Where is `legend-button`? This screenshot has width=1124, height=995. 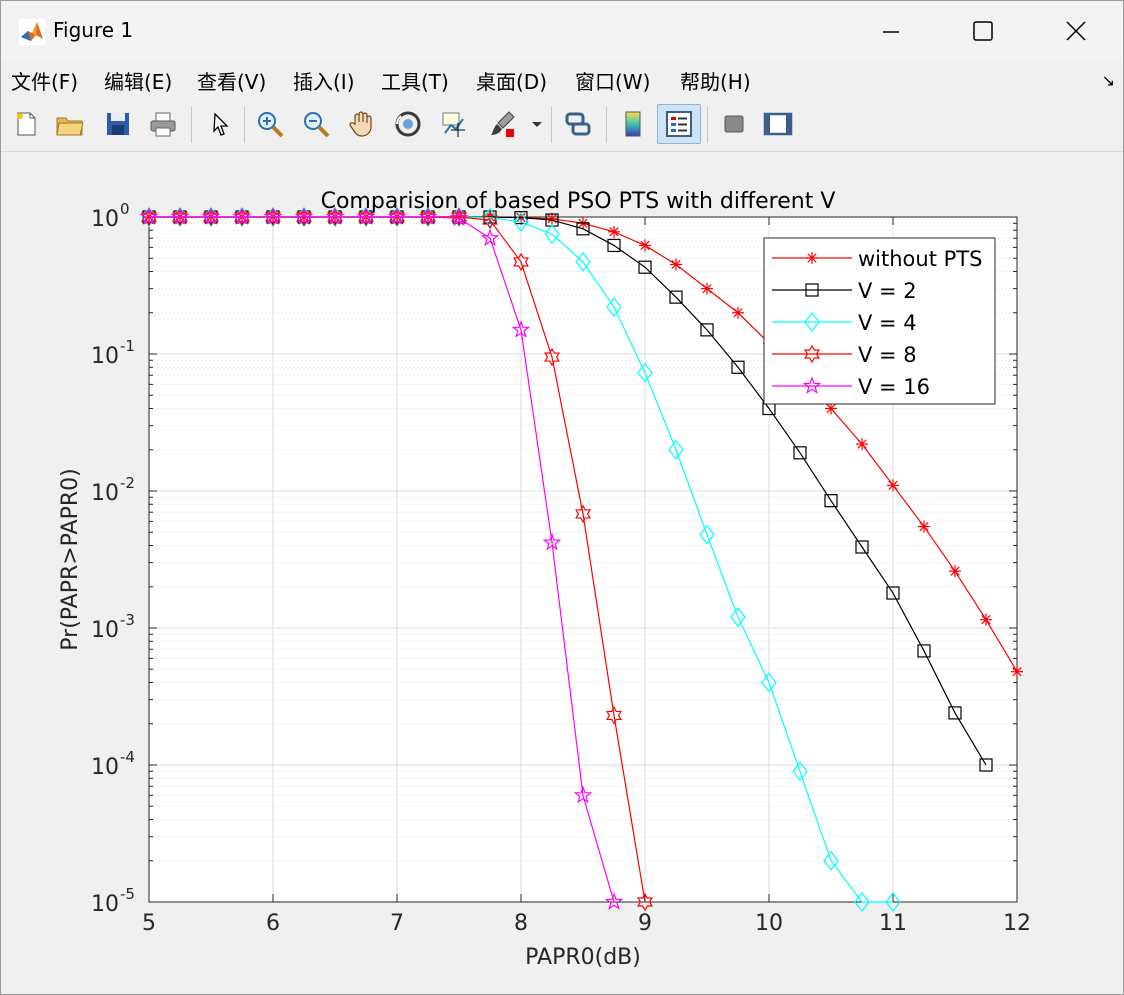 legend-button is located at coordinates (679, 124).